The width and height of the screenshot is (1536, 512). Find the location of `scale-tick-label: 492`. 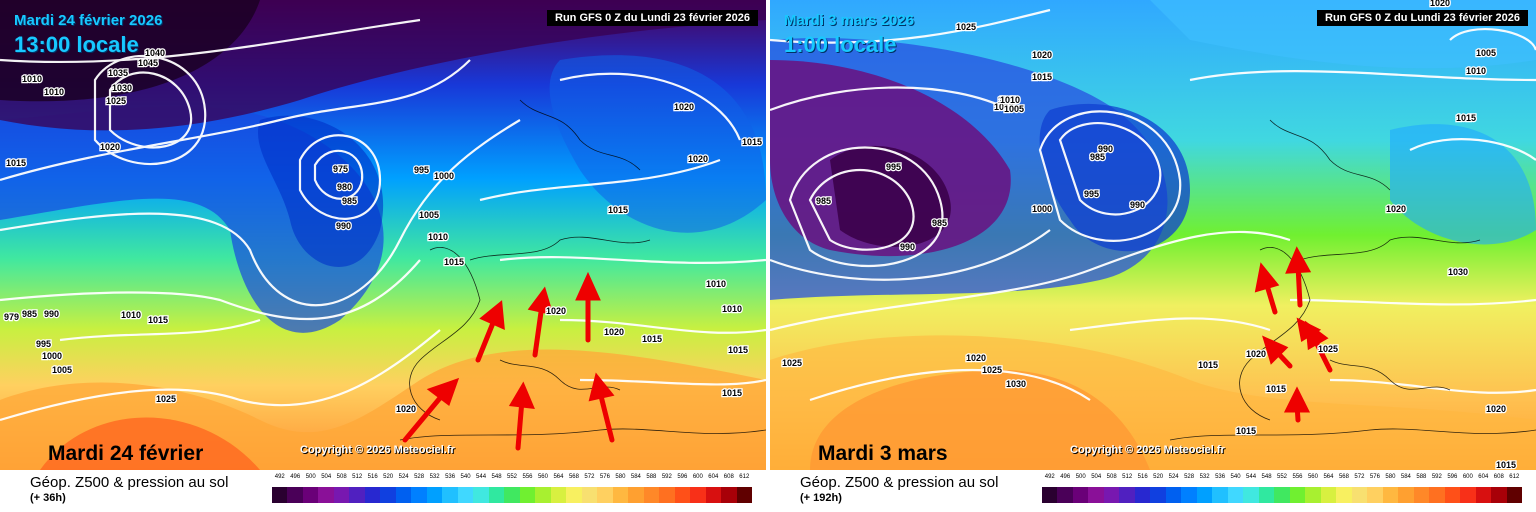

scale-tick-label: 492 is located at coordinates (1049, 477).